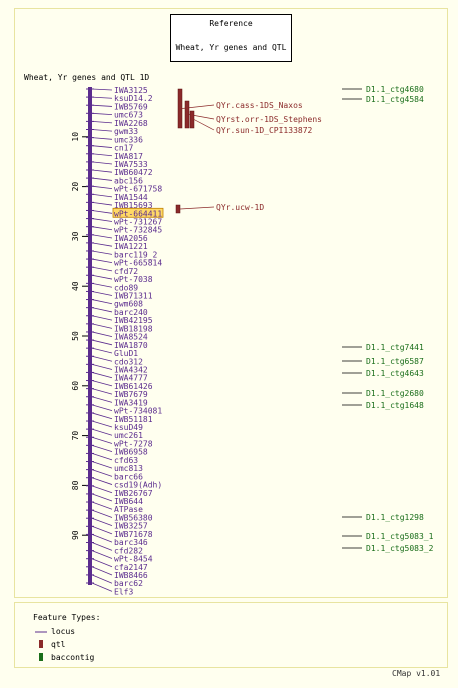 The width and height of the screenshot is (458, 688). I want to click on locus-label: cn17, so click(123, 148).